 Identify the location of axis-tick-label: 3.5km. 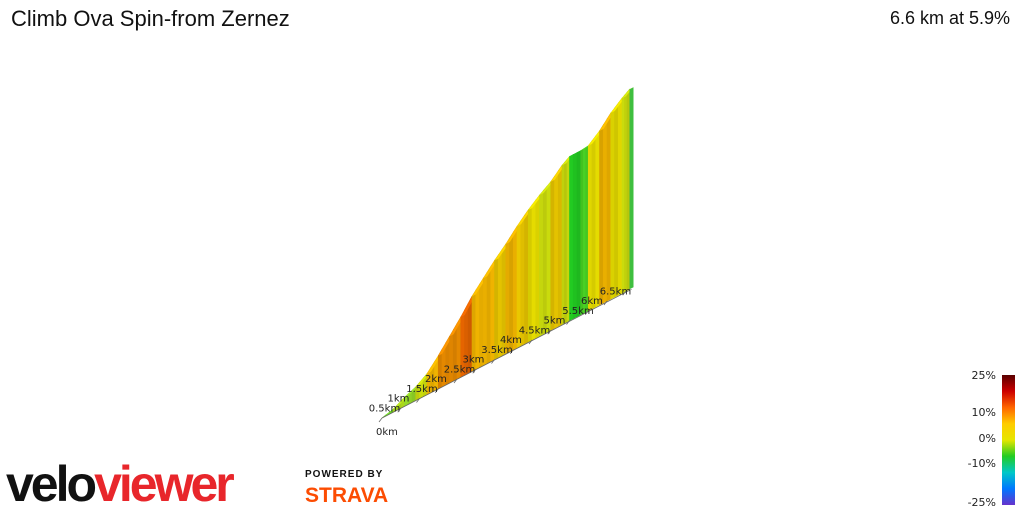
(496, 350).